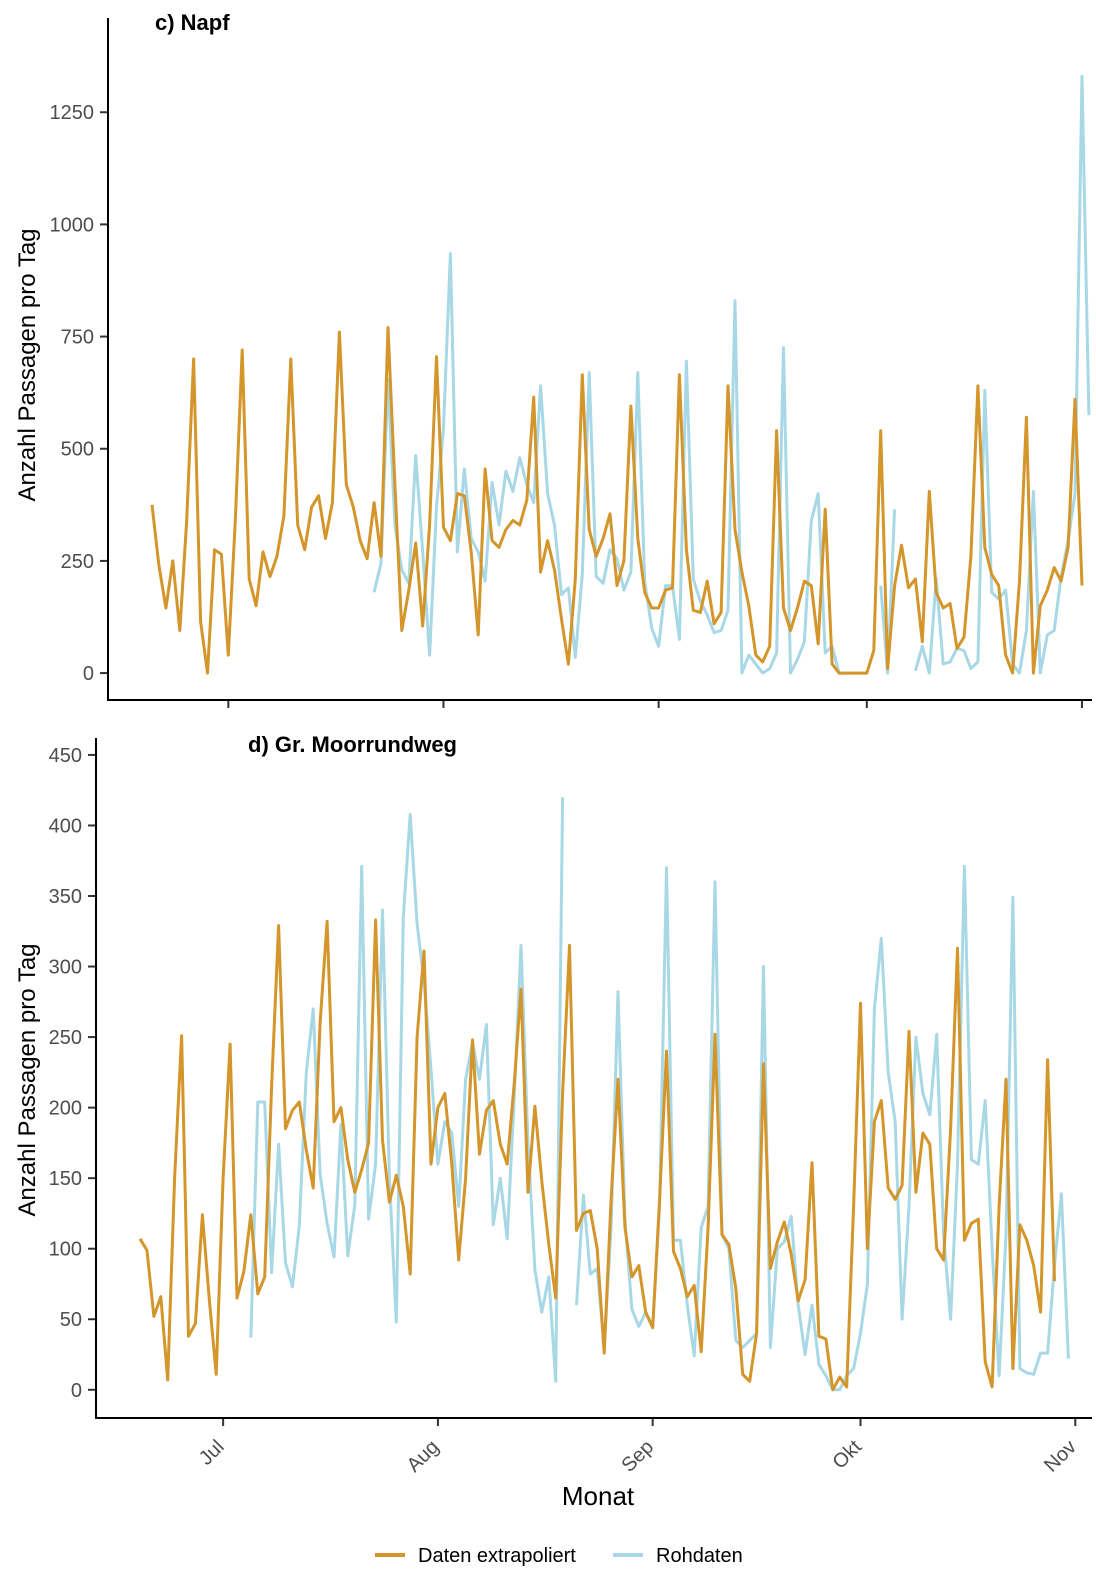 This screenshot has width=1096, height=1575. What do you see at coordinates (655, 704) in the screenshot?
I see `x-ticks` at bounding box center [655, 704].